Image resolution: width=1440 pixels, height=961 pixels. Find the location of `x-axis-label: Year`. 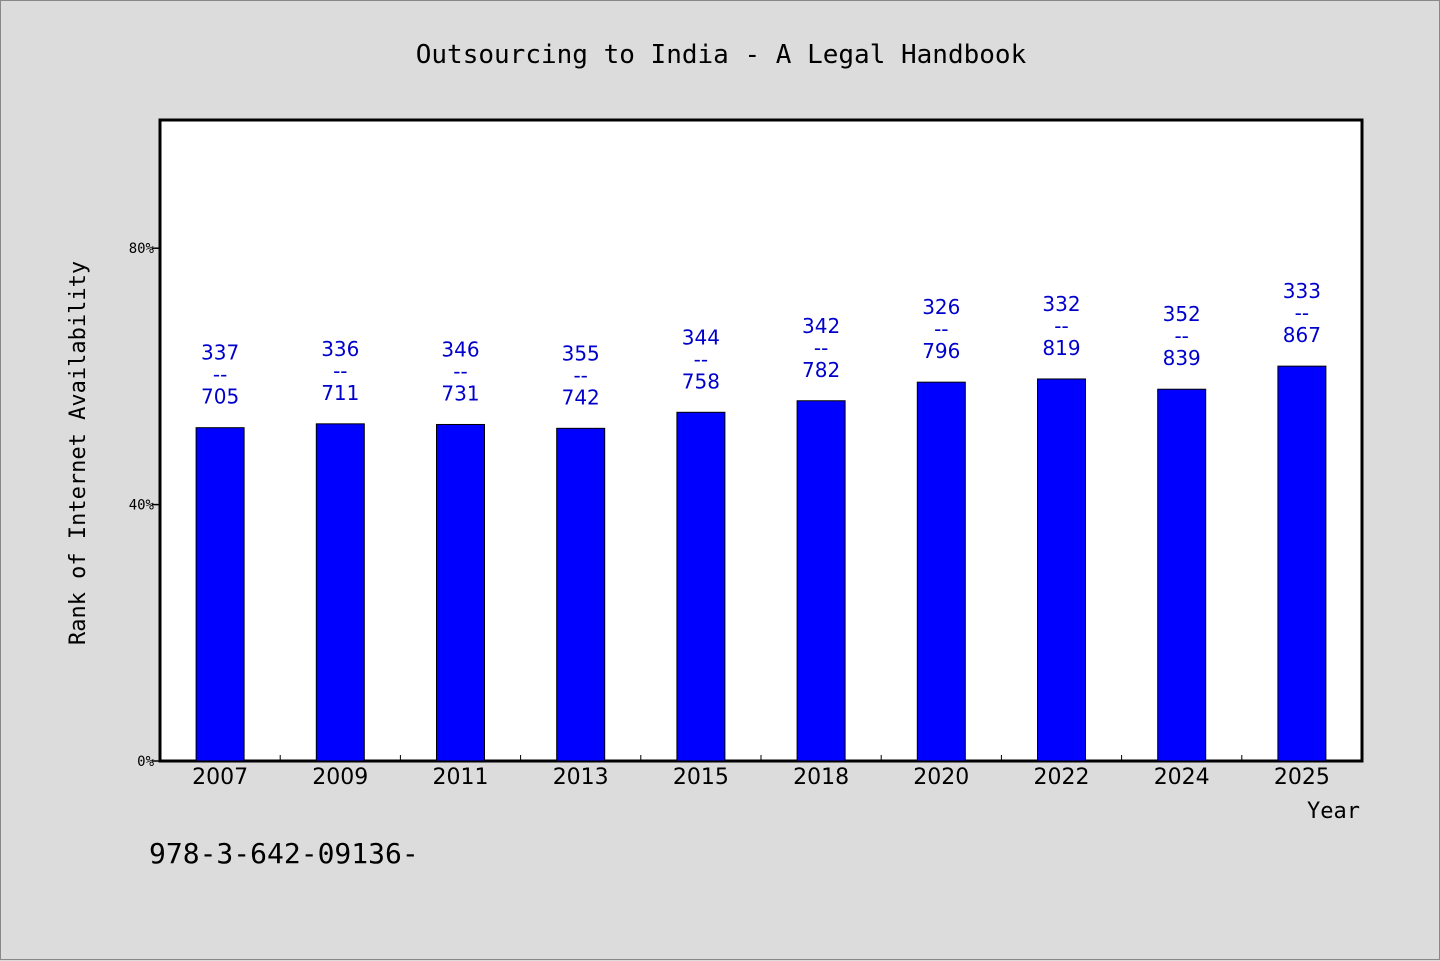

x-axis-label: Year is located at coordinates (1333, 811).